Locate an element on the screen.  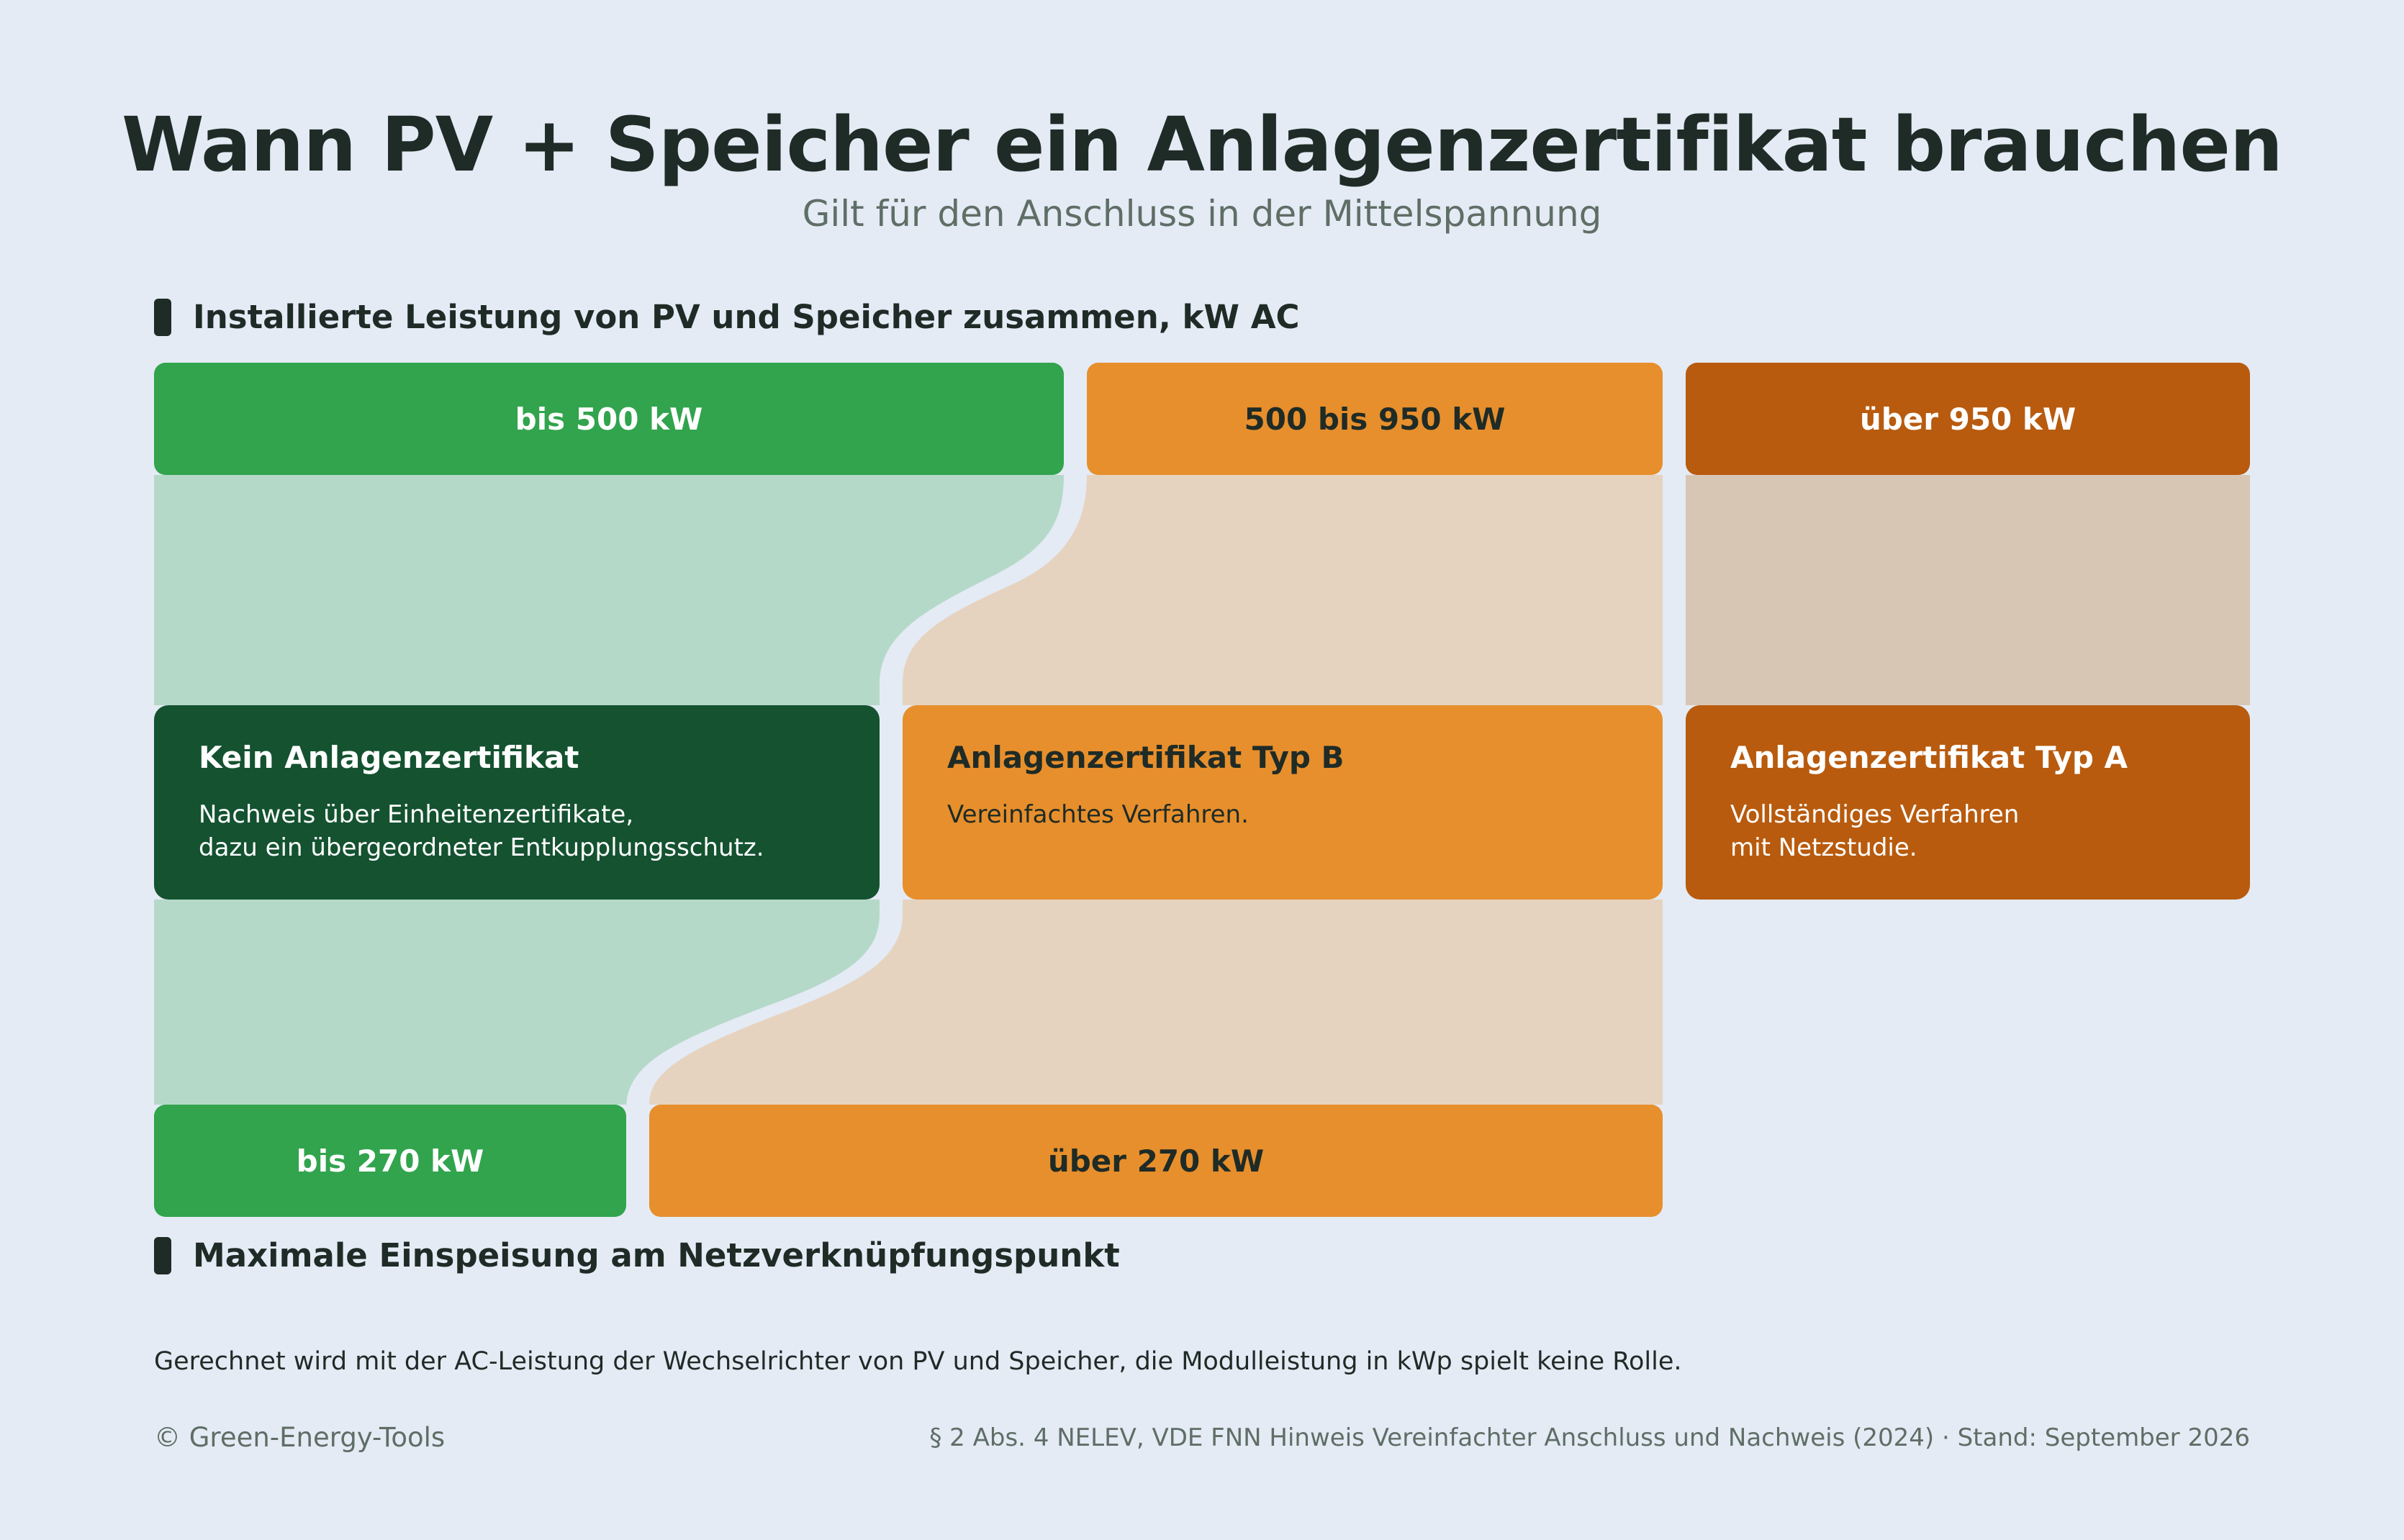
credit: © Green-Energy-Tools is located at coordinates (300, 1437).